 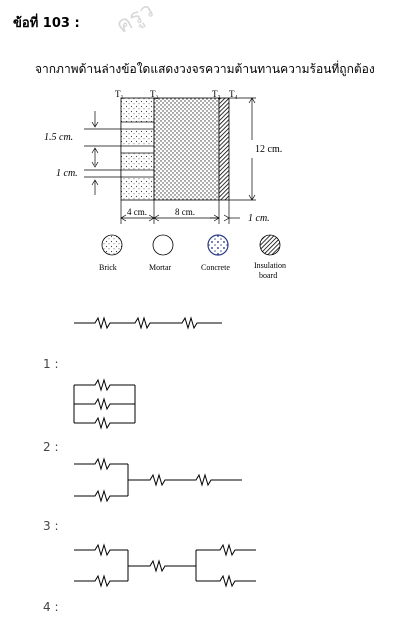 What do you see at coordinates (137, 149) in the screenshot?
I see `brick-column` at bounding box center [137, 149].